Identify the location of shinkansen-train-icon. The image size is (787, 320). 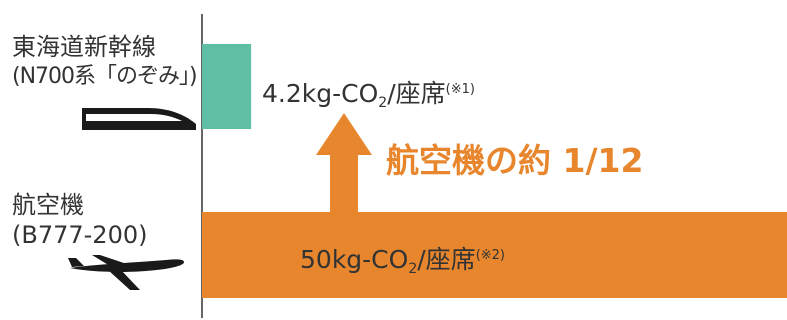
(139, 119).